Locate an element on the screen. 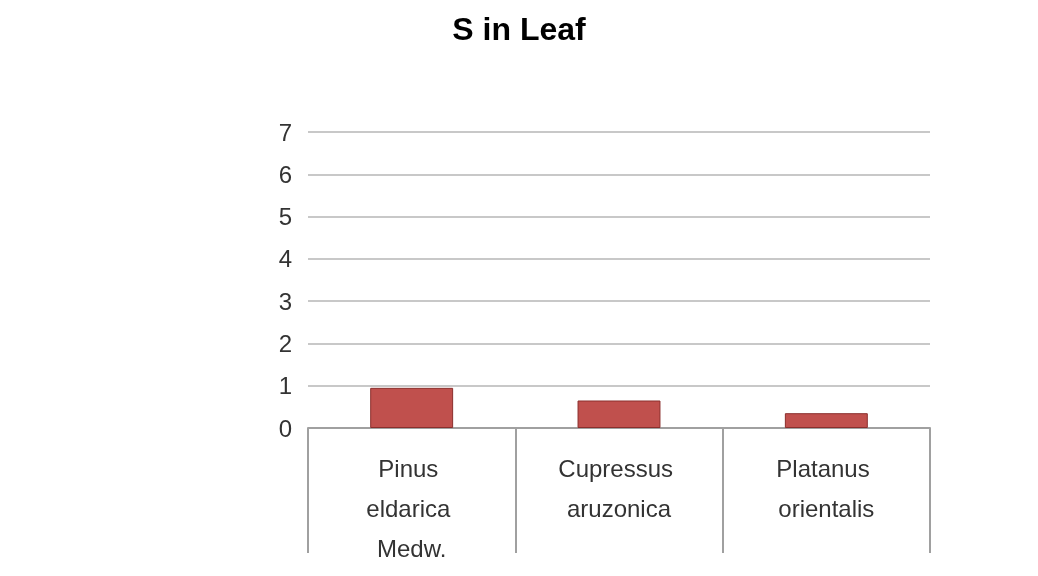 This screenshot has height=576, width=1038. y-tick-label: 3 is located at coordinates (285, 301).